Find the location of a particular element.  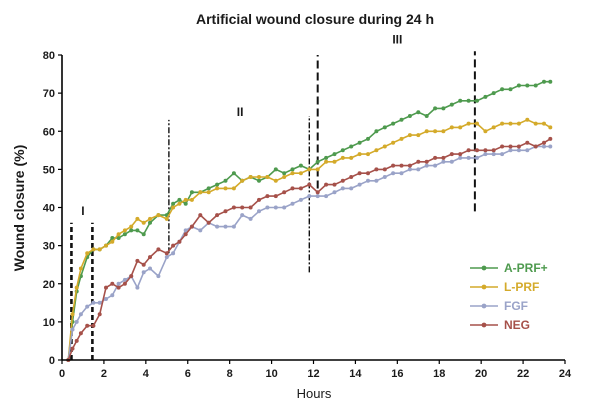

x-tick-label: 18 is located at coordinates (439, 374).